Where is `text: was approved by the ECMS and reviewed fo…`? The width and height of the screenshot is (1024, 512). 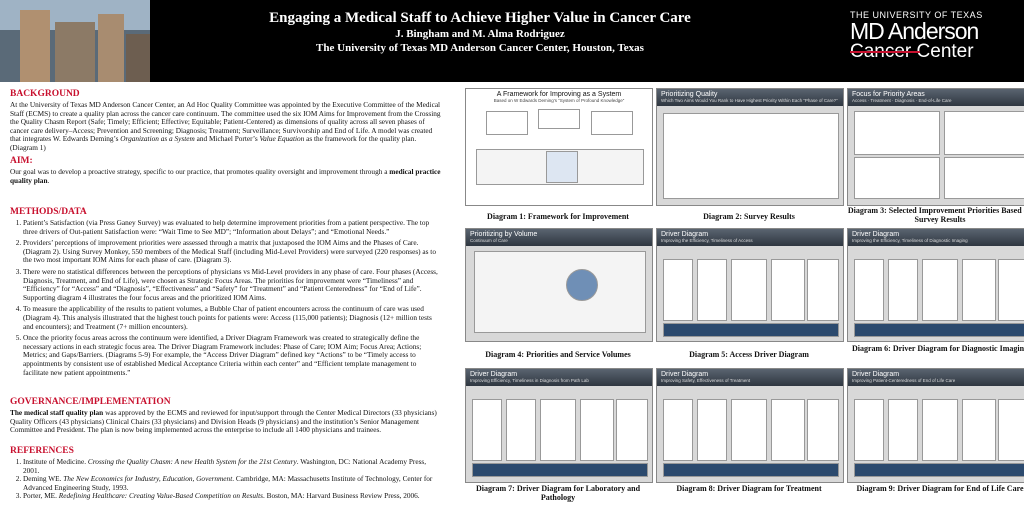 text: was approved by the ECMS and reviewed fo… is located at coordinates (223, 421).